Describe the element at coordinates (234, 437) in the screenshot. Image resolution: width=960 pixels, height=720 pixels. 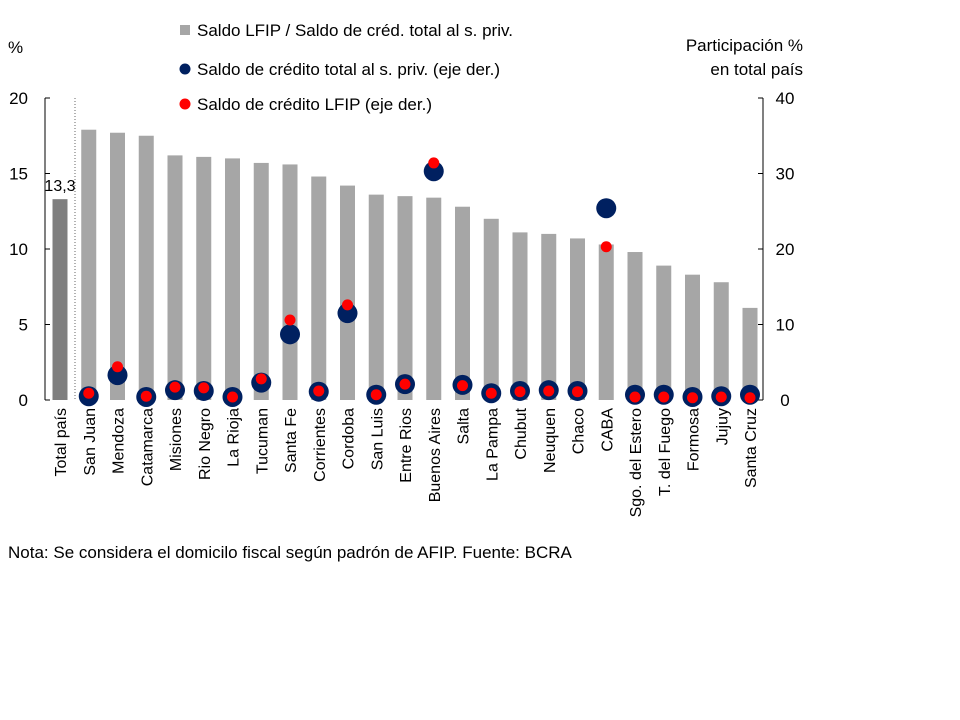
I see `category-label: La Rioja` at that location.